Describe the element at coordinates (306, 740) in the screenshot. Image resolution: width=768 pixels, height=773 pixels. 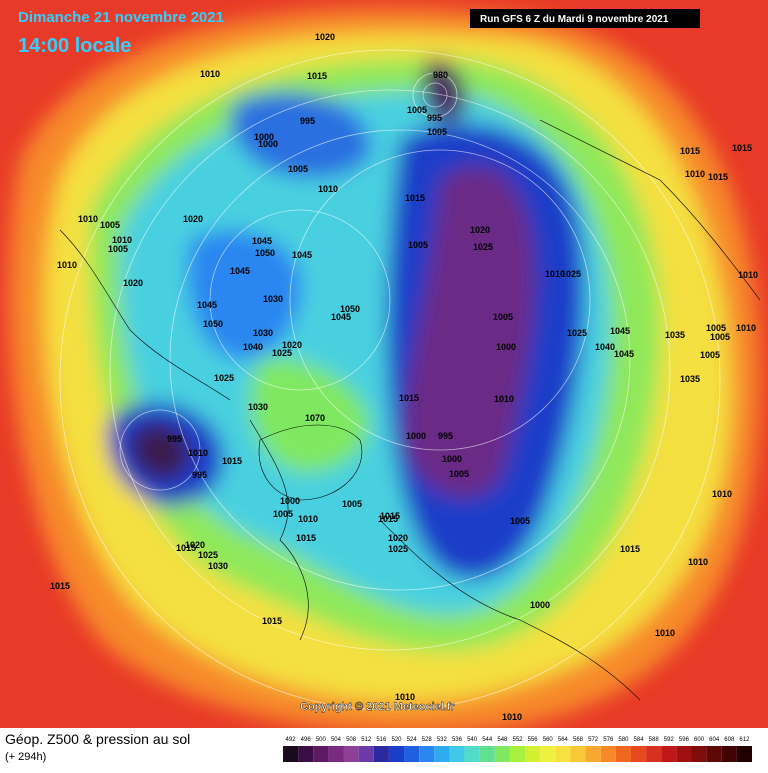
I see `legend-label: 496` at that location.